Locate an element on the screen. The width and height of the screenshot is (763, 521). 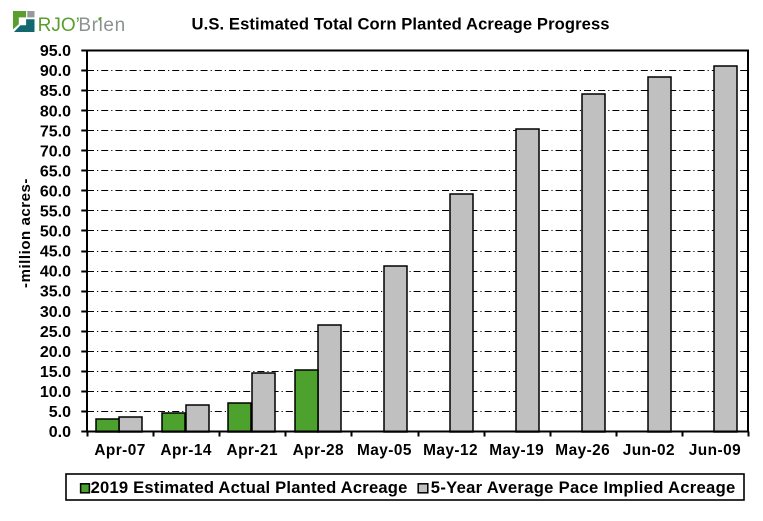
svg-text: 45.0 is located at coordinates (55, 252).